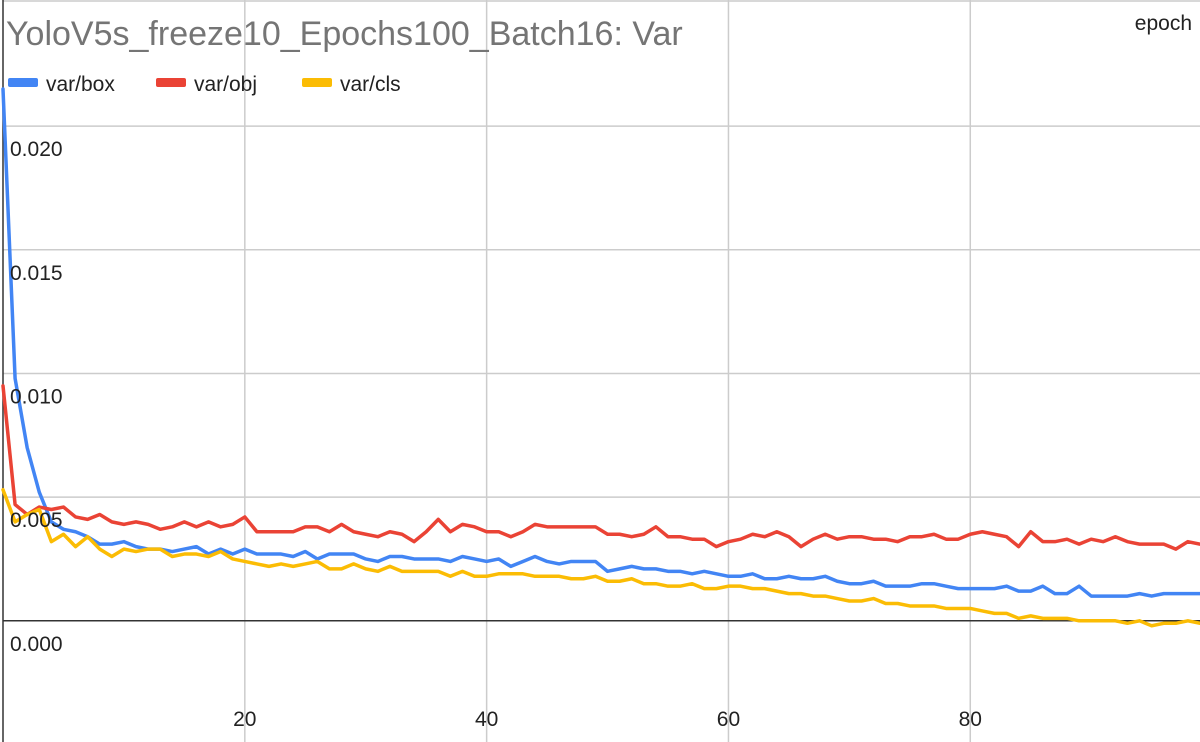 The width and height of the screenshot is (1200, 742). I want to click on y-tick-label: 0.005, so click(36, 520).